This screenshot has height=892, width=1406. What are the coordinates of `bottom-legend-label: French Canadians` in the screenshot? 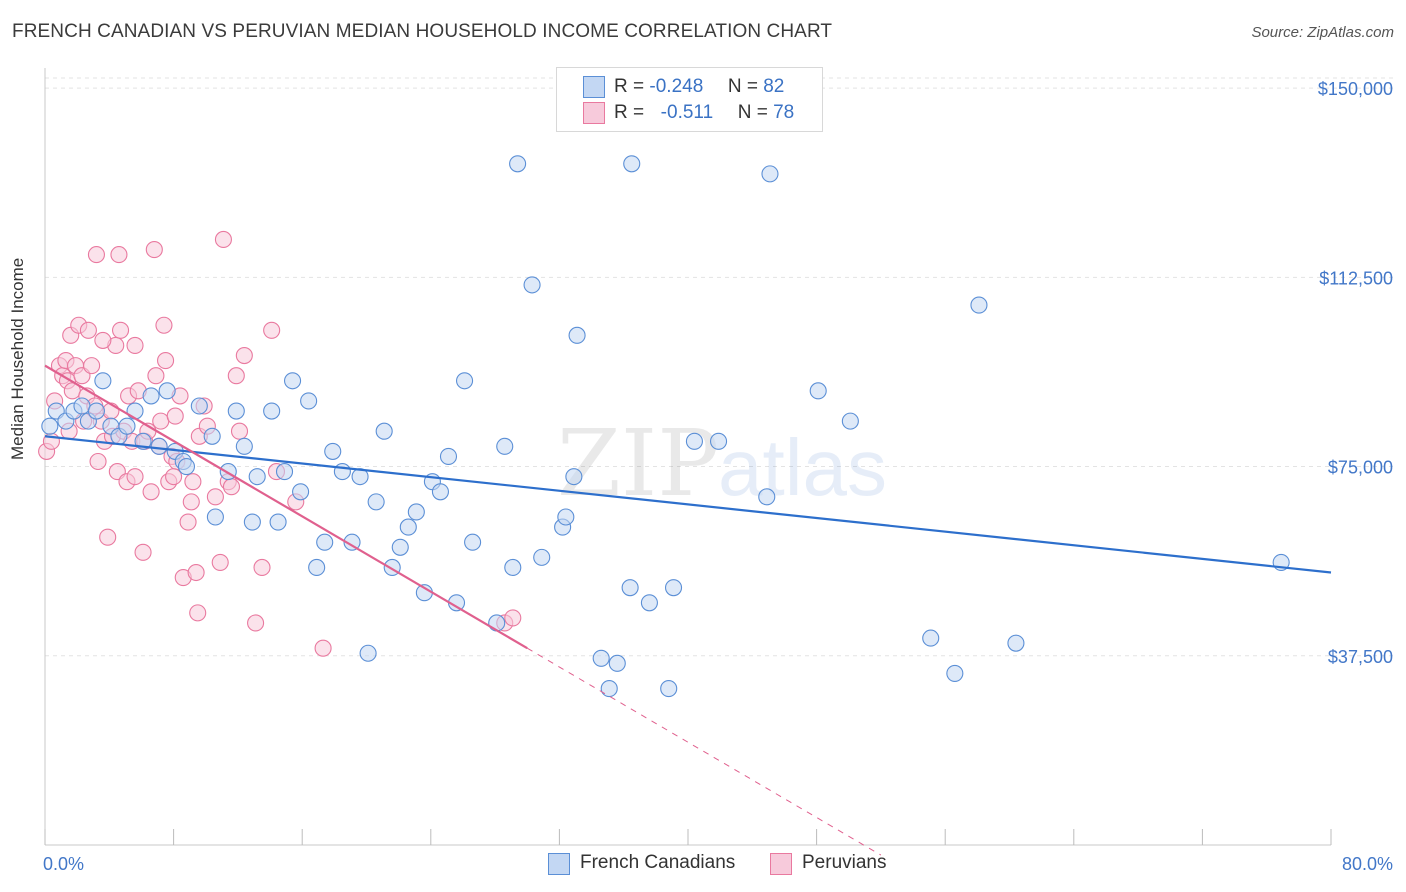 It's located at (658, 862).